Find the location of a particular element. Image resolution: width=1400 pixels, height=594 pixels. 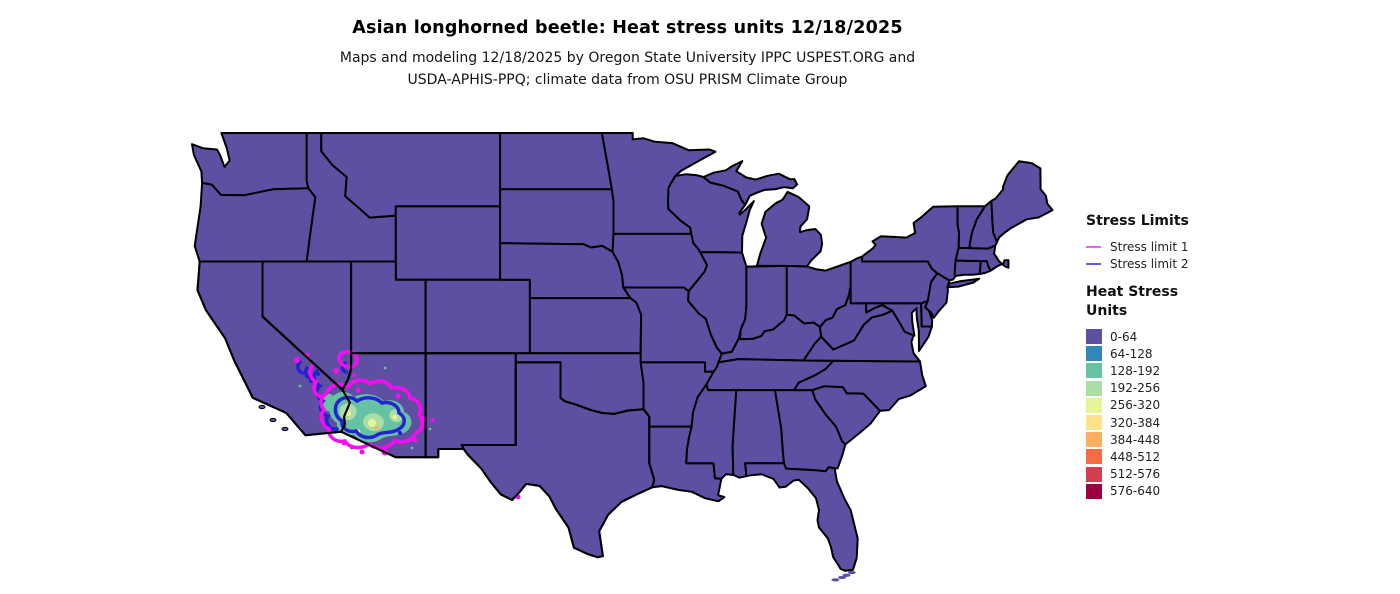

heat-bin-3-item-label: 192-256 is located at coordinates (1135, 388).